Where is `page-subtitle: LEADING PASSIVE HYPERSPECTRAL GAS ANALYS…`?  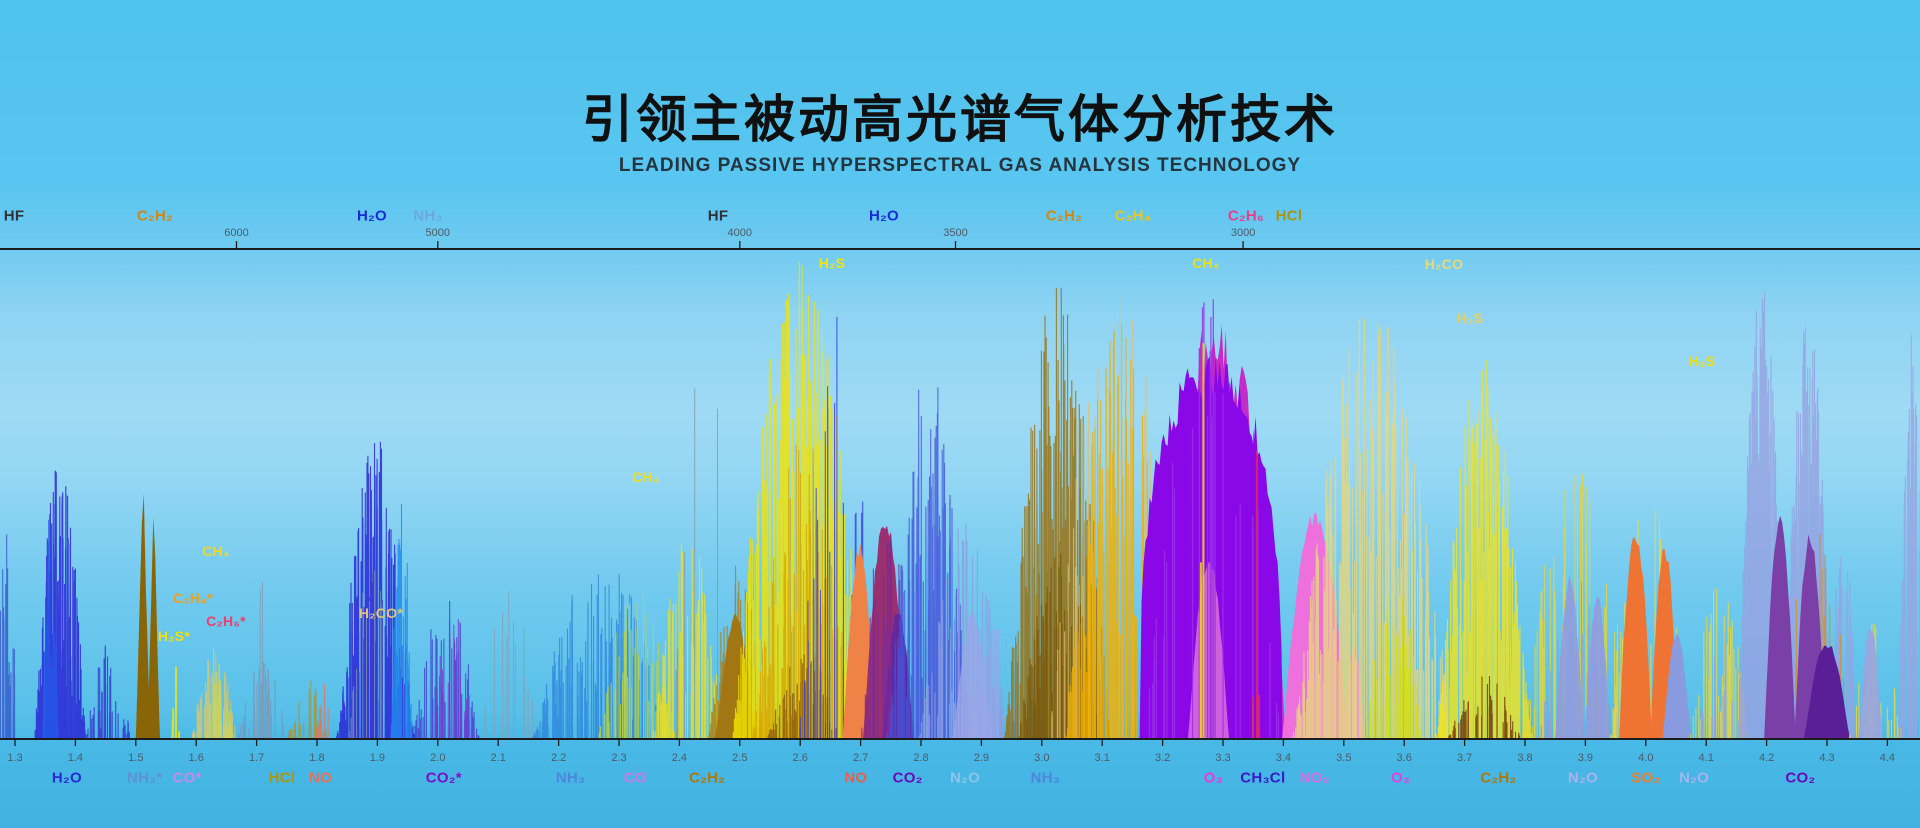 page-subtitle: LEADING PASSIVE HYPERSPECTRAL GAS ANALYS… is located at coordinates (960, 165).